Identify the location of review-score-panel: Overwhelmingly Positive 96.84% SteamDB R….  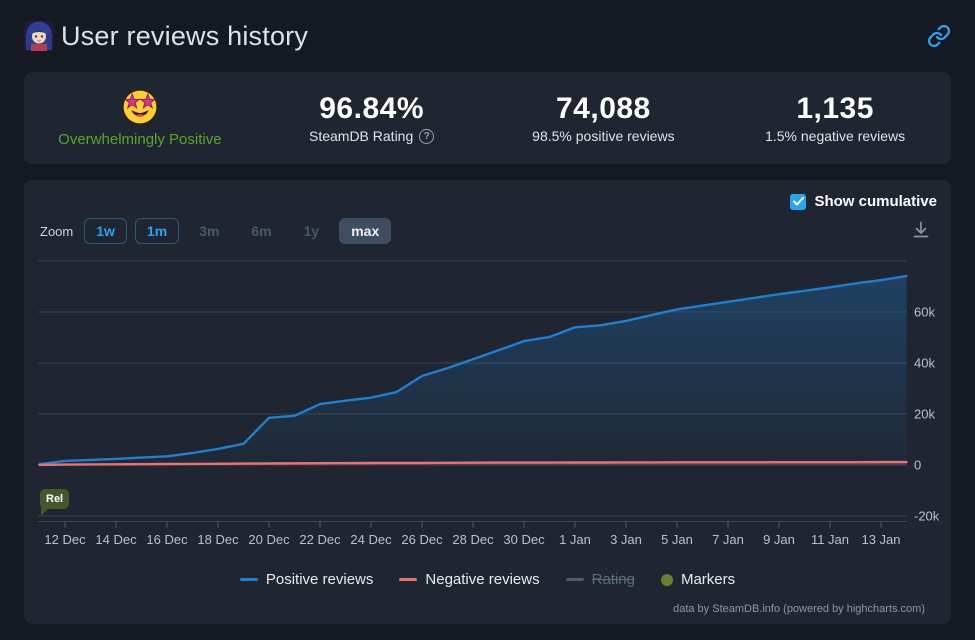
(487, 118).